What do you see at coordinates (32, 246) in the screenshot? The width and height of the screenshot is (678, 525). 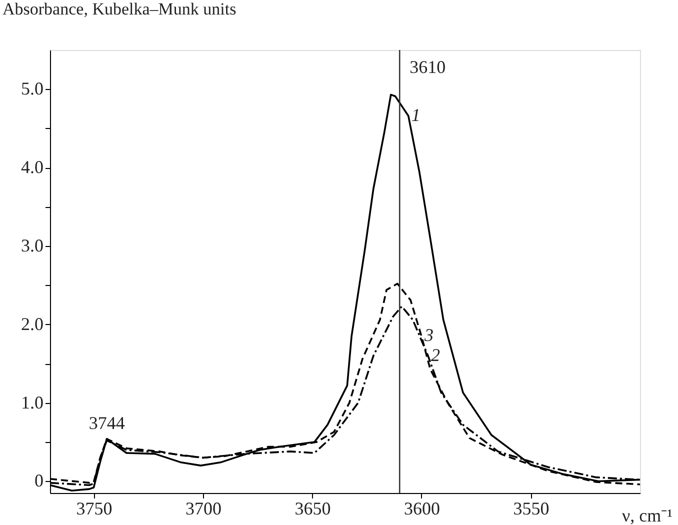 I see `y-tick-label: 3.0` at bounding box center [32, 246].